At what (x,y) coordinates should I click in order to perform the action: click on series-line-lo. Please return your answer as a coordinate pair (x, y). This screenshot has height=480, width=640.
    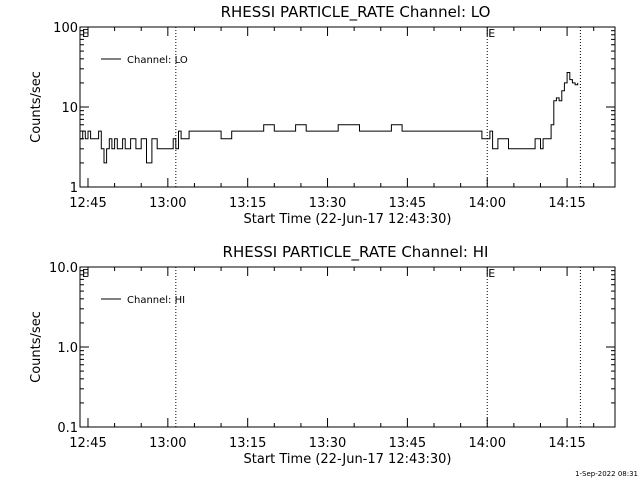
    Looking at the image, I should click on (329, 118).